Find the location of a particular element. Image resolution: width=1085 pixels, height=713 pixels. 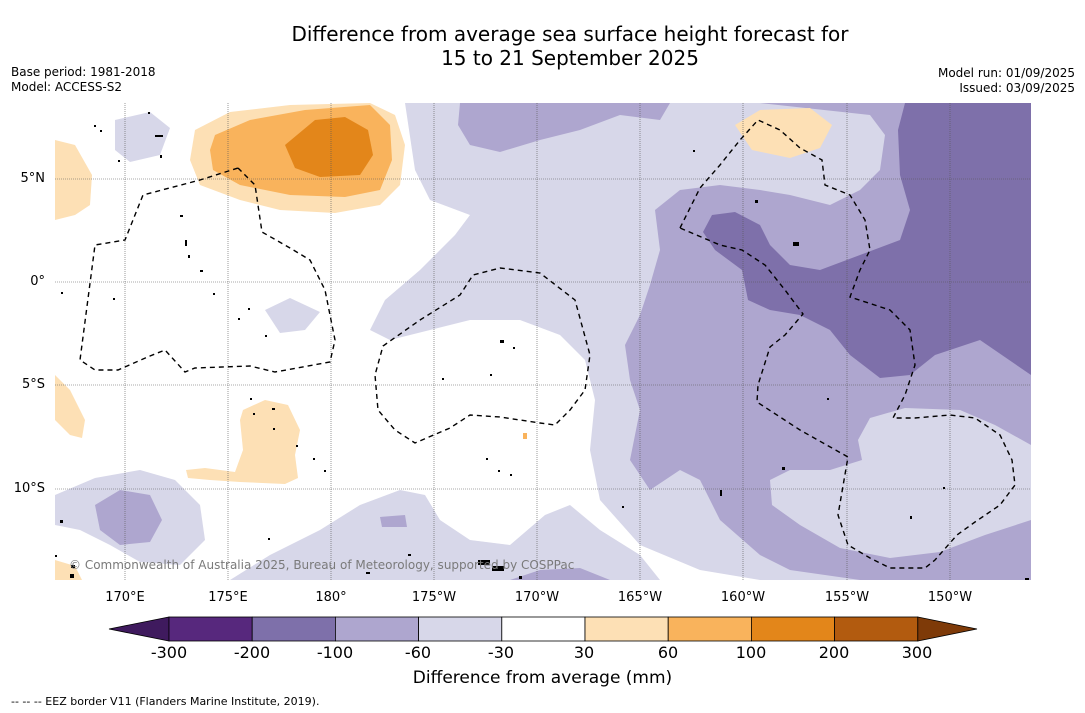

colorbar-tick-label: 30 is located at coordinates (584, 652).